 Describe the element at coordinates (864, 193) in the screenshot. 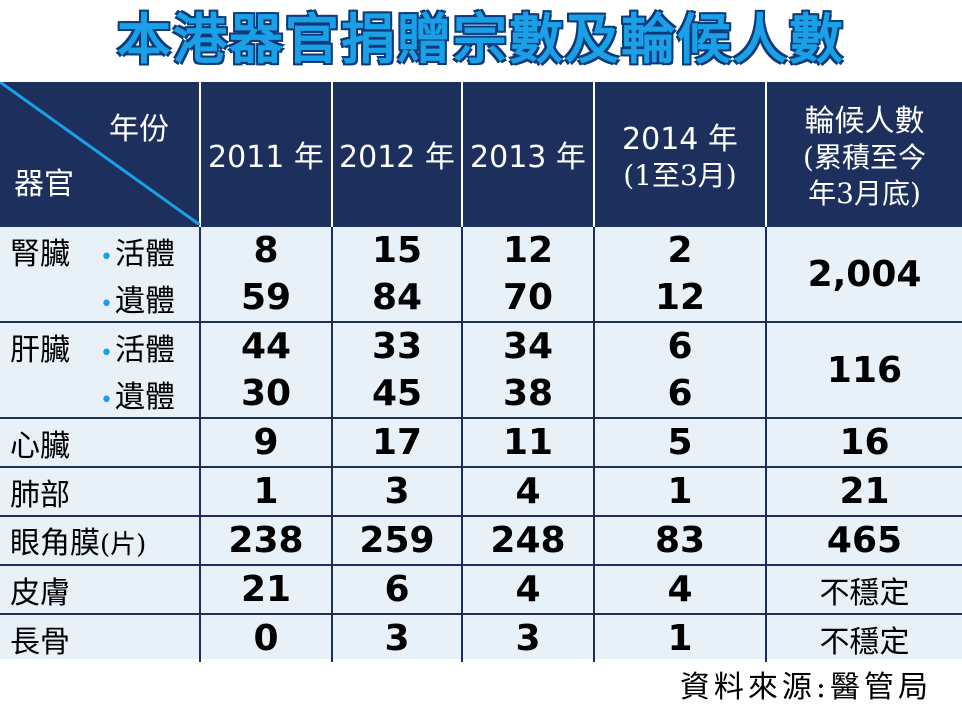

I see `header-waiting-note-2: 年3月底)` at that location.